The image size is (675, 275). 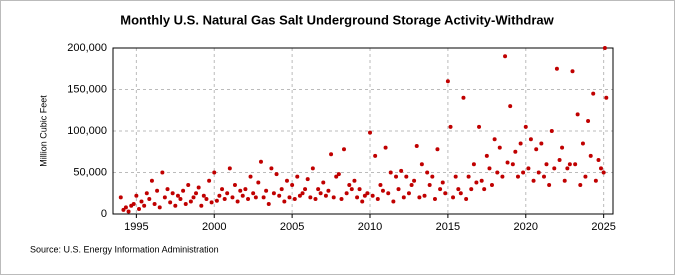 What do you see at coordinates (136, 227) in the screenshot?
I see `x-tick-label: 1995` at bounding box center [136, 227].